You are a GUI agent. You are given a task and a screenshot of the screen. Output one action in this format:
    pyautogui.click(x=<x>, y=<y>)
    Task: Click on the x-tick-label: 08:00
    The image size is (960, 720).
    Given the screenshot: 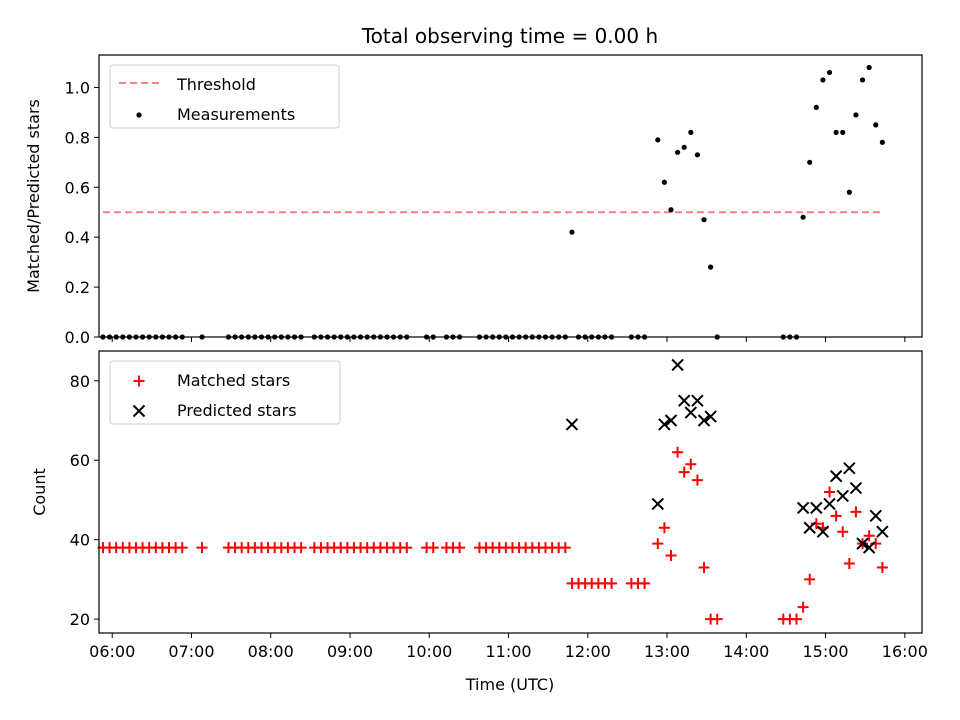 What is the action you would take?
    pyautogui.click(x=271, y=651)
    